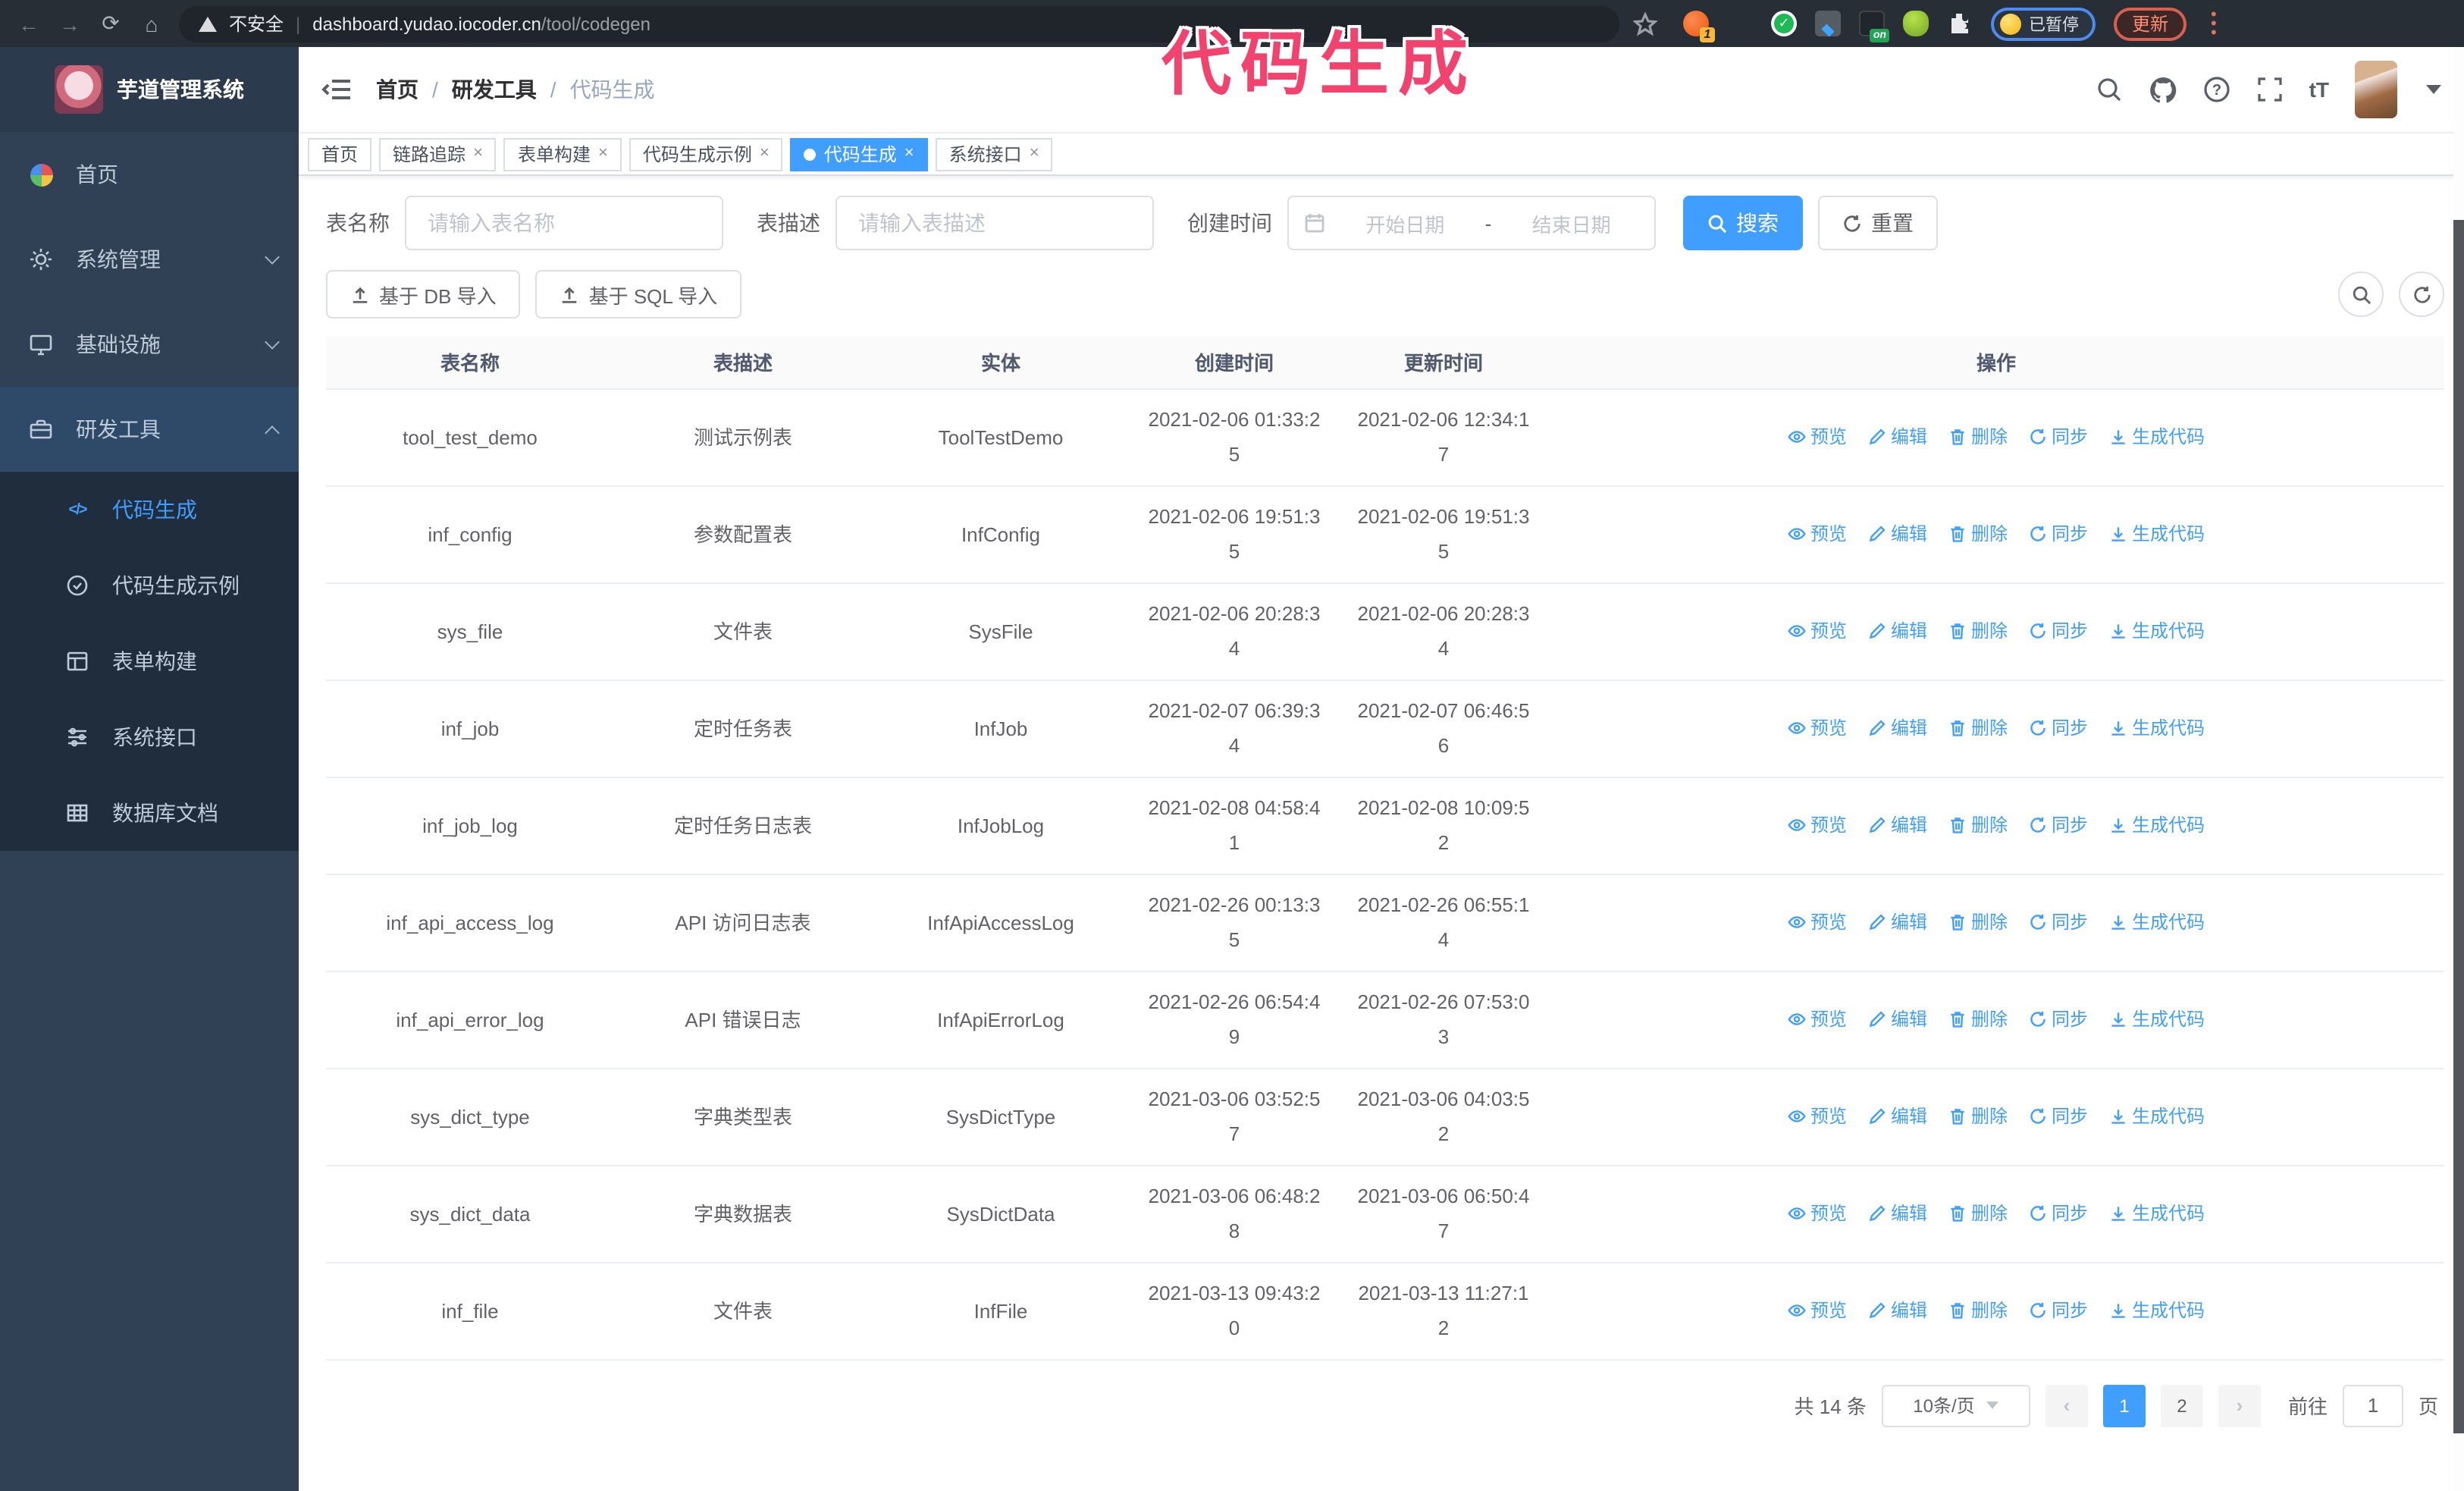  What do you see at coordinates (336, 89) in the screenshot?
I see `sidebar-collapse-icon` at bounding box center [336, 89].